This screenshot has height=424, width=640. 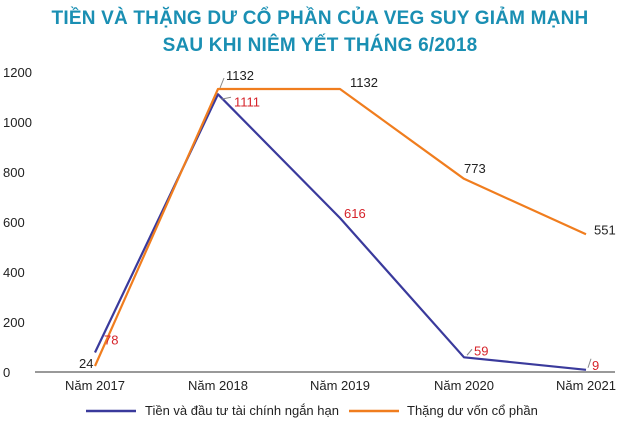 What do you see at coordinates (464, 385) in the screenshot?
I see `x-tick-label: Năm 2020` at bounding box center [464, 385].